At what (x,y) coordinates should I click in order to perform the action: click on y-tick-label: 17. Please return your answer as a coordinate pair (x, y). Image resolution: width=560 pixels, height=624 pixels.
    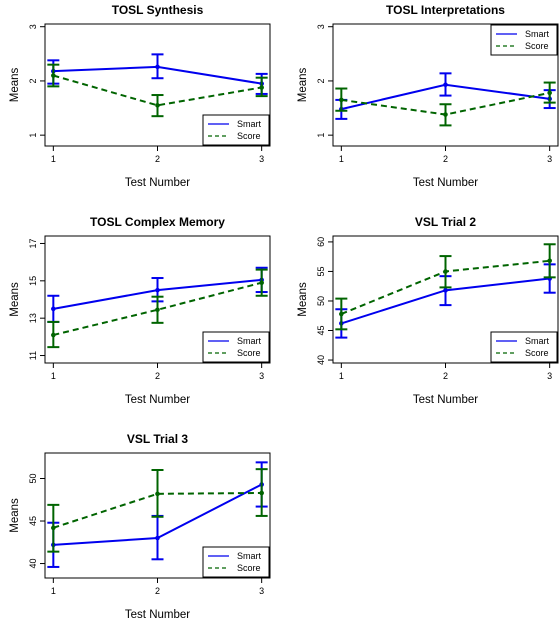
    Looking at the image, I should click on (33, 243).